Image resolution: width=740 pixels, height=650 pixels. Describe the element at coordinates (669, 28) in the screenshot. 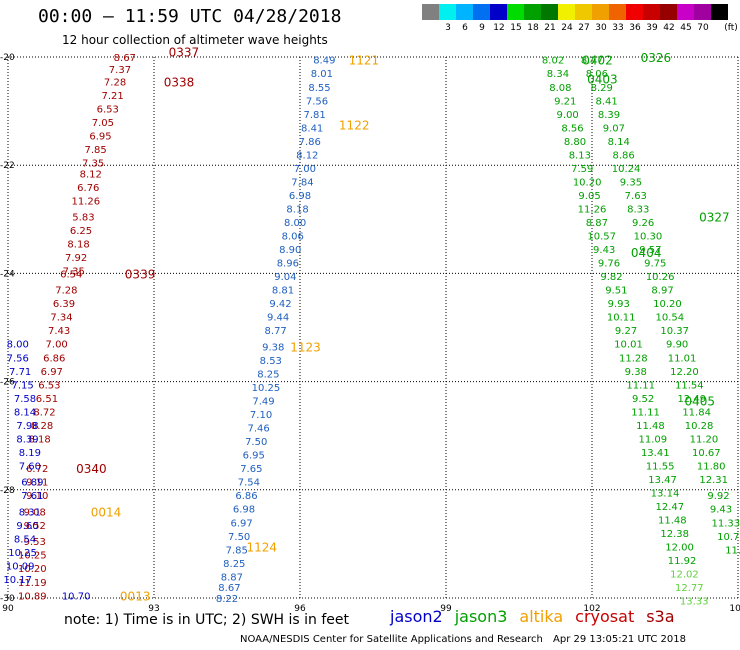

I see `scale-label: 42` at that location.